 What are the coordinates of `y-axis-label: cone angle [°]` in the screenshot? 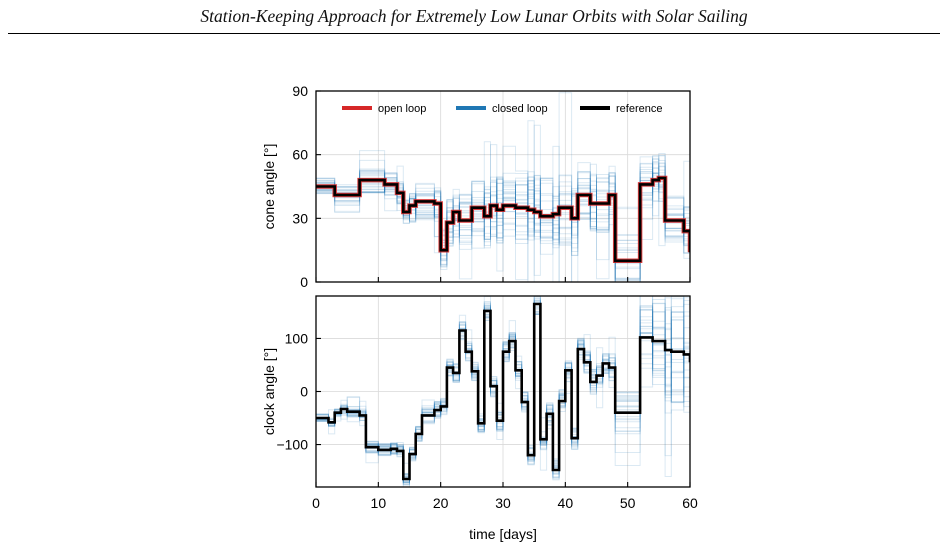 It's located at (269, 187).